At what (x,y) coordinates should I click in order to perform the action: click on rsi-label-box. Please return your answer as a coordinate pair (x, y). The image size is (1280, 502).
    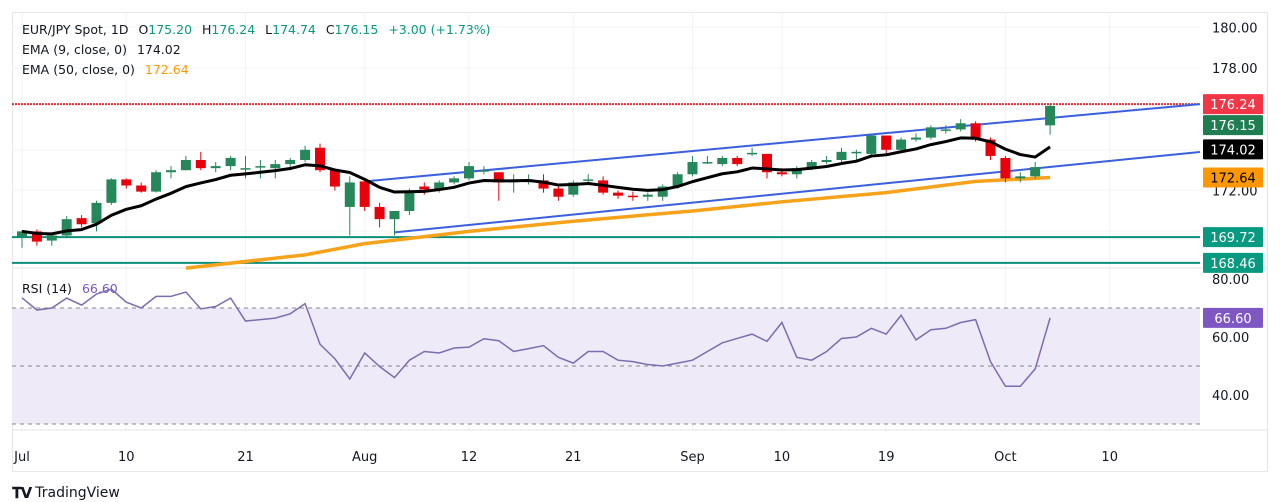
    Looking at the image, I should click on (1233, 317).